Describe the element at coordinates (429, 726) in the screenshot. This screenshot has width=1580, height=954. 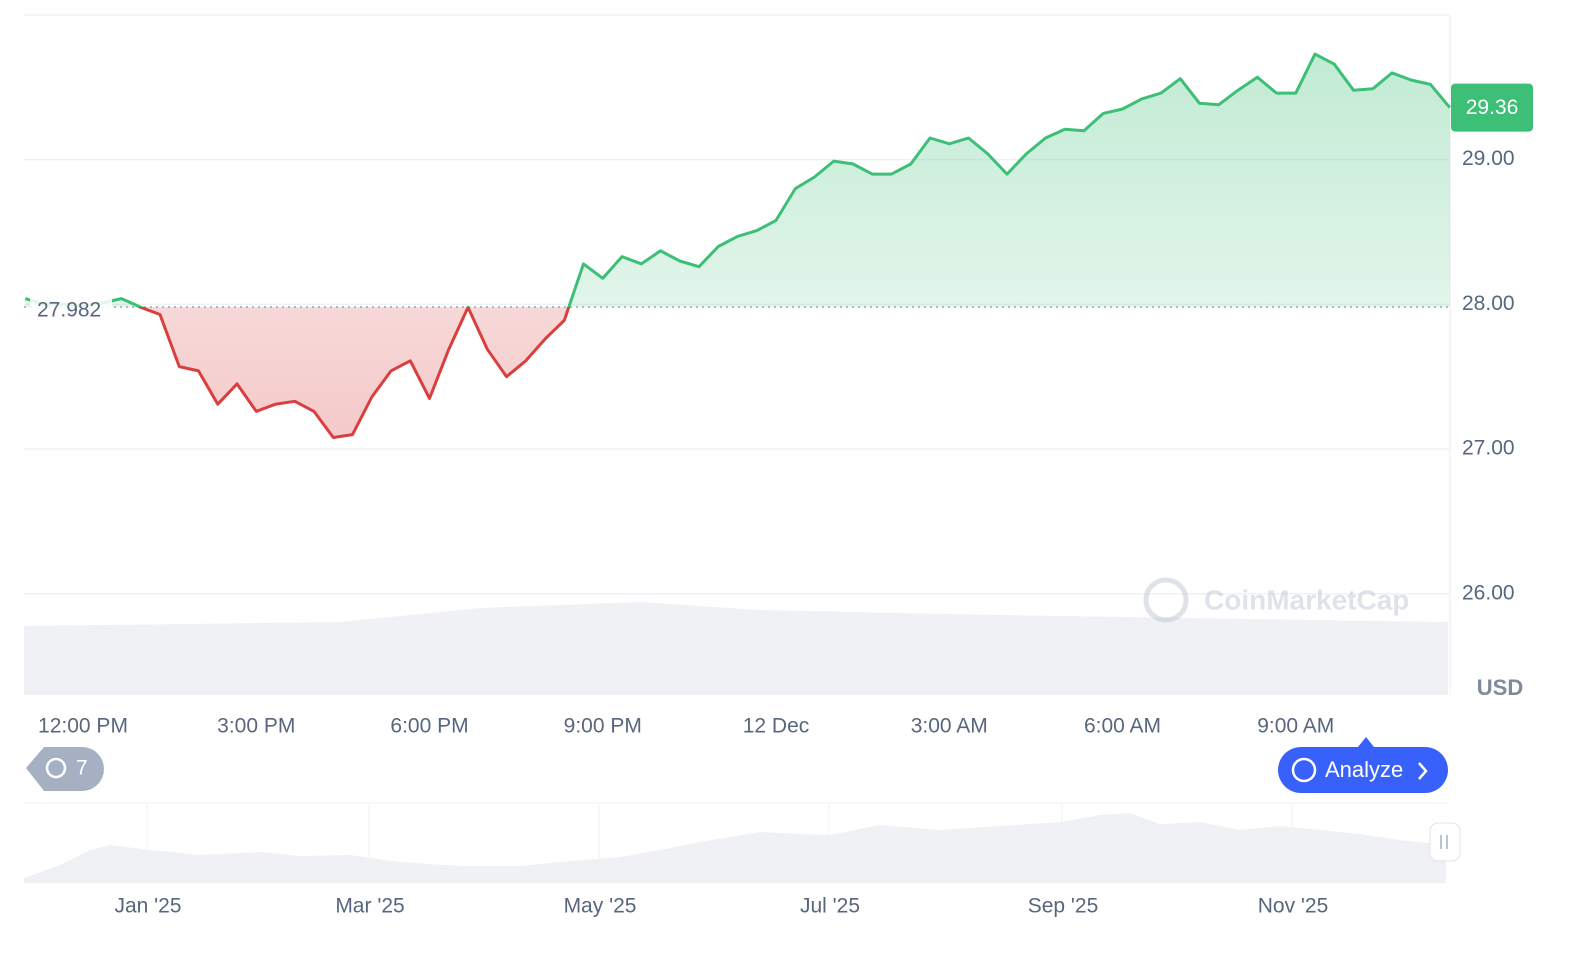
I see `x-tick-label: 6:00 PM` at that location.